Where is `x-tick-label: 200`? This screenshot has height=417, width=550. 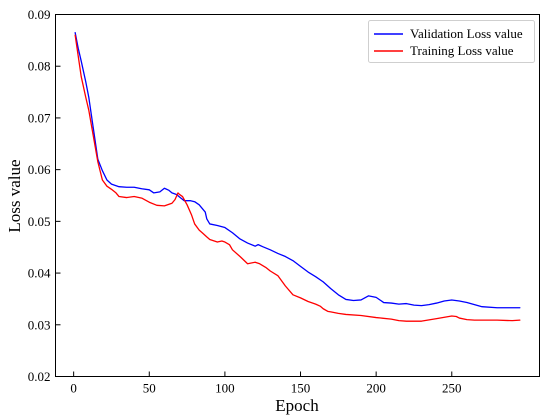
x-tick-label: 200 is located at coordinates (376, 388).